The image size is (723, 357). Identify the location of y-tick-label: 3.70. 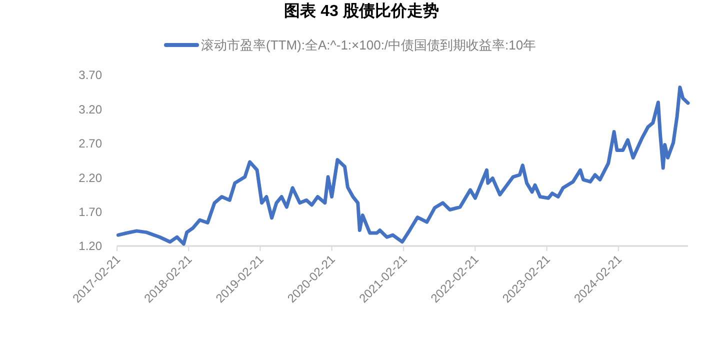
(90, 75).